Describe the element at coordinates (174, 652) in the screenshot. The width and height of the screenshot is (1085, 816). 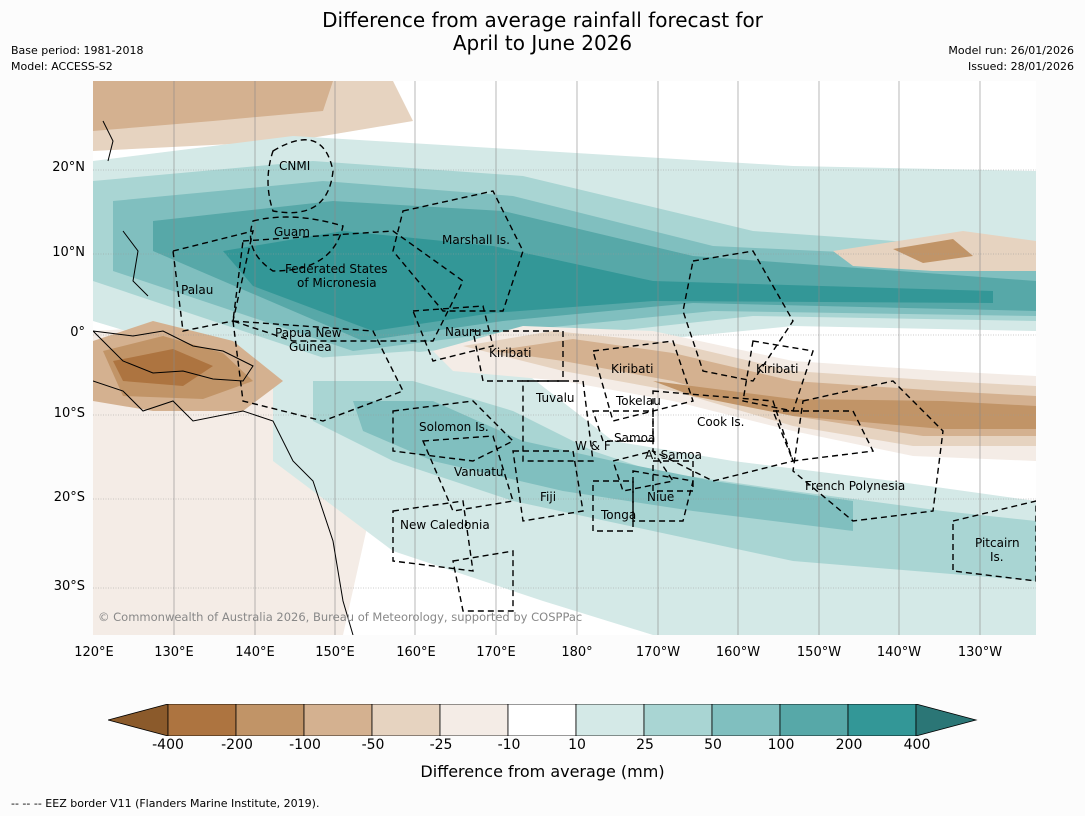
I see `x-tick-130e: 130°E` at that location.